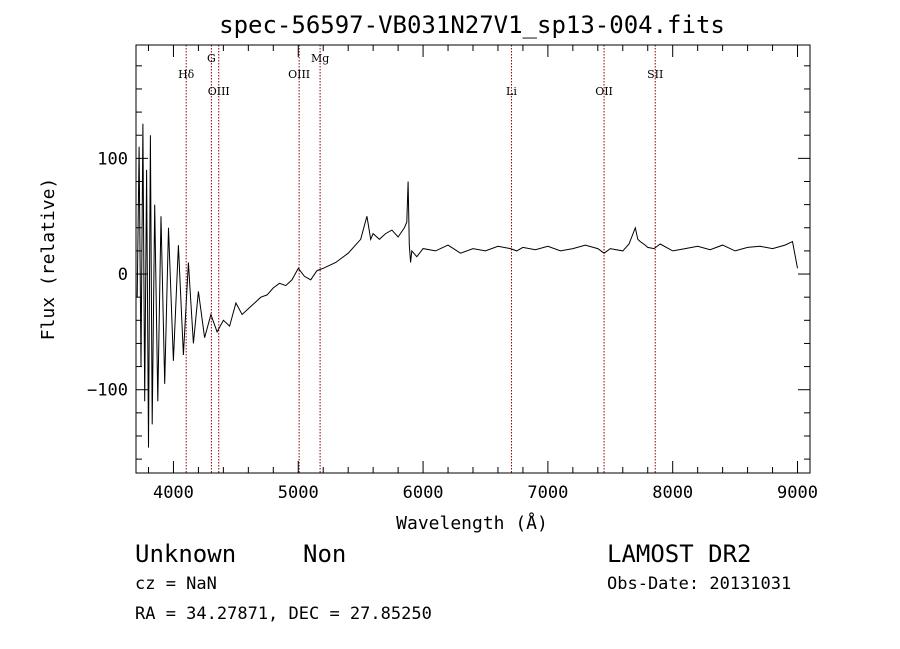  What do you see at coordinates (797, 493) in the screenshot?
I see `x-tick-label: 9000` at bounding box center [797, 493].